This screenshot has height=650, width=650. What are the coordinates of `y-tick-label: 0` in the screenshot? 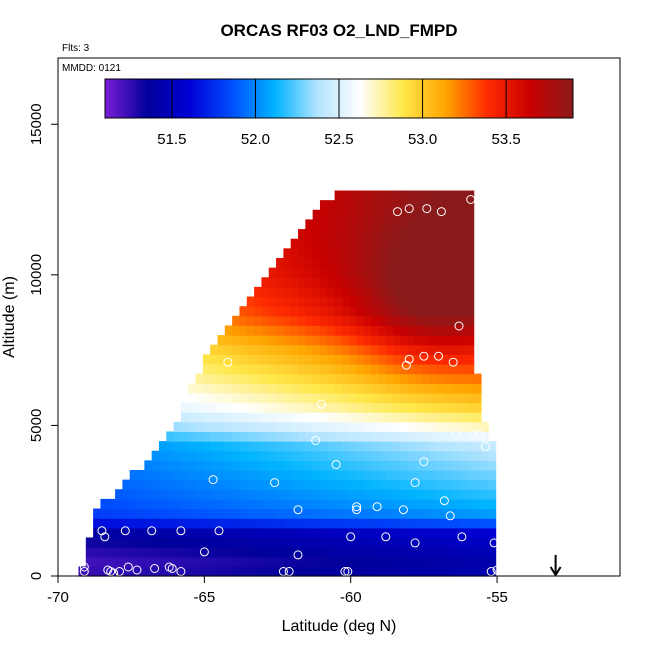 It's located at (36, 576).